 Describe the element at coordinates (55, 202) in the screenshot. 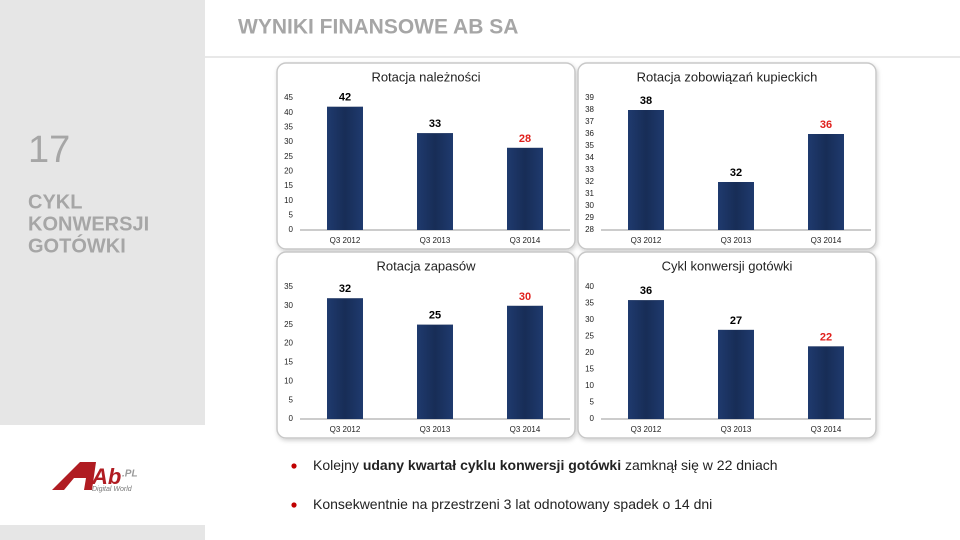

I see `section-title: CYKL` at that location.